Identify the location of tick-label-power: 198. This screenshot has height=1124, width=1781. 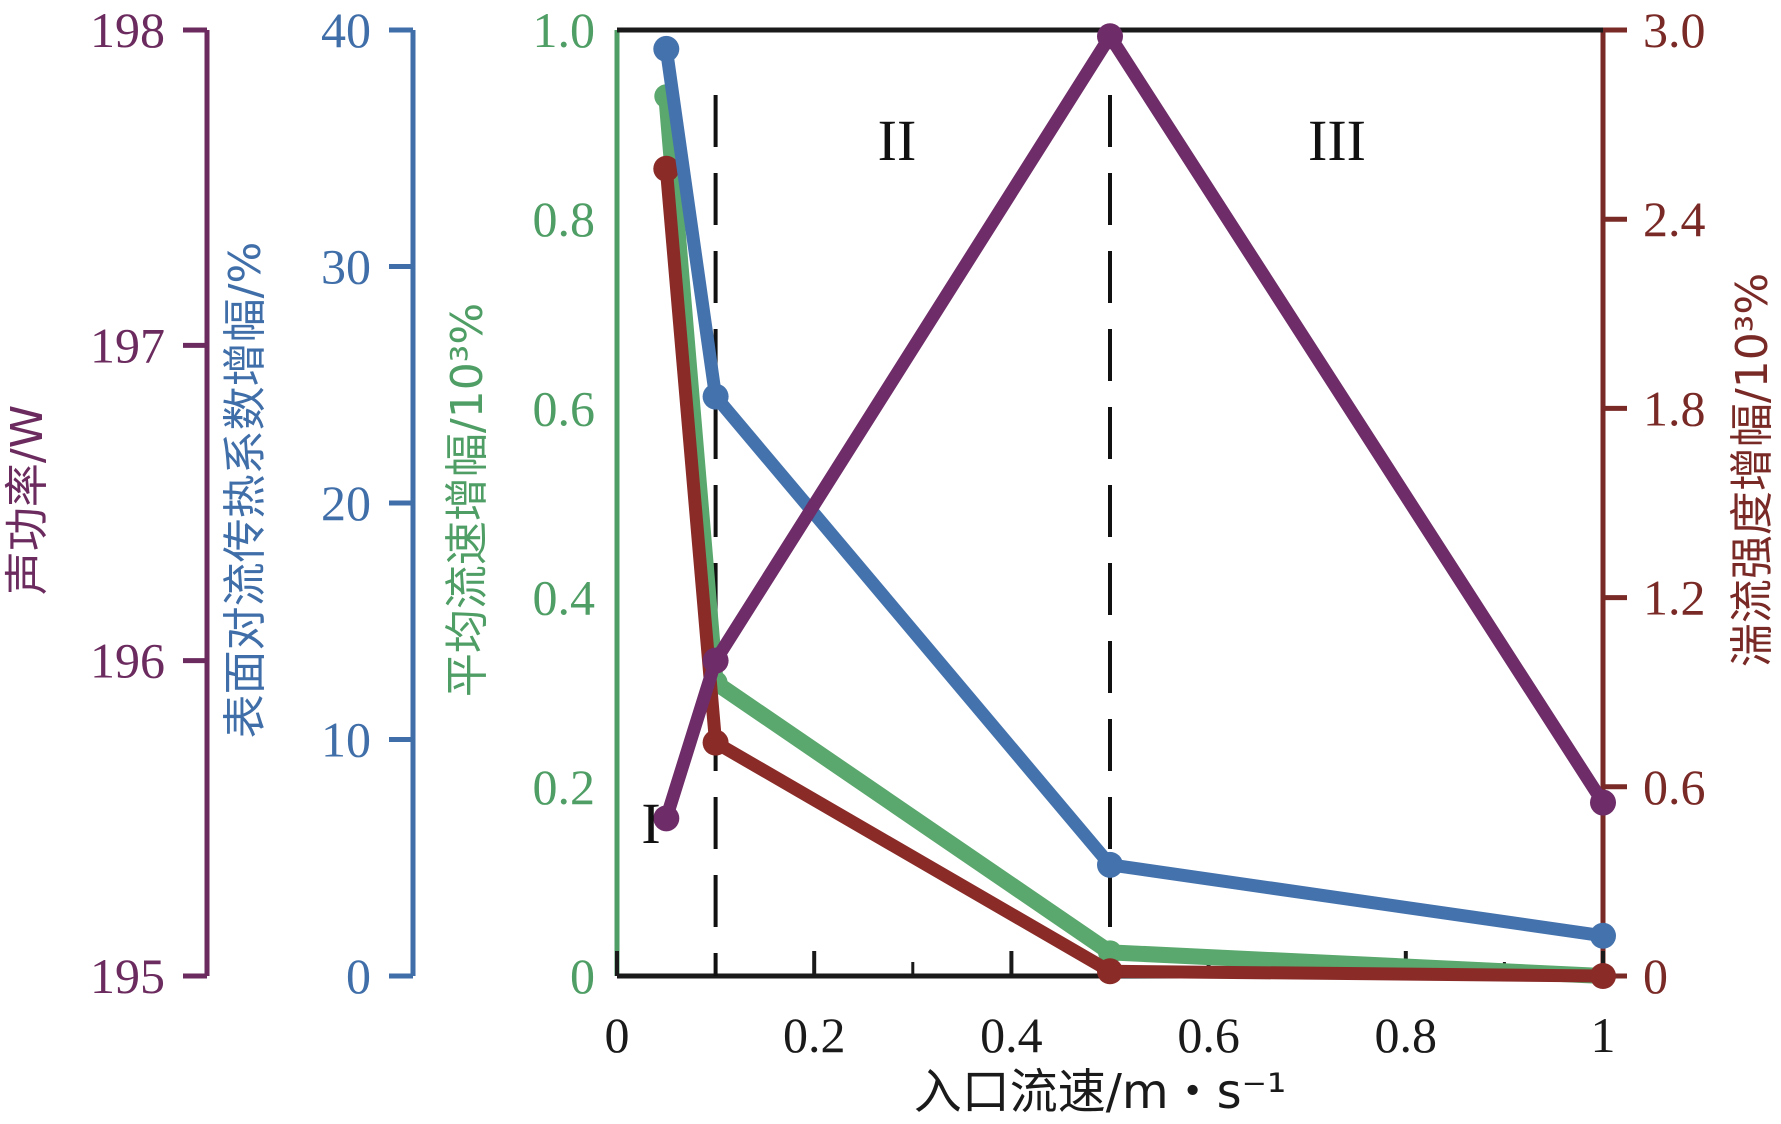
(127, 30).